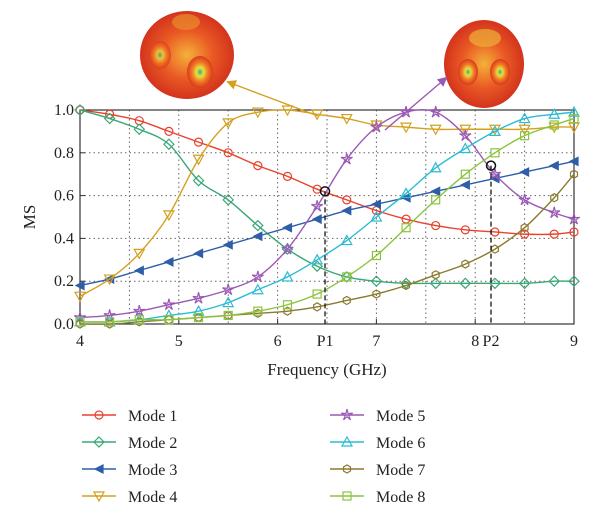 This screenshot has height=527, width=600. Describe the element at coordinates (80, 341) in the screenshot. I see `x-tick-label: 4` at that location.